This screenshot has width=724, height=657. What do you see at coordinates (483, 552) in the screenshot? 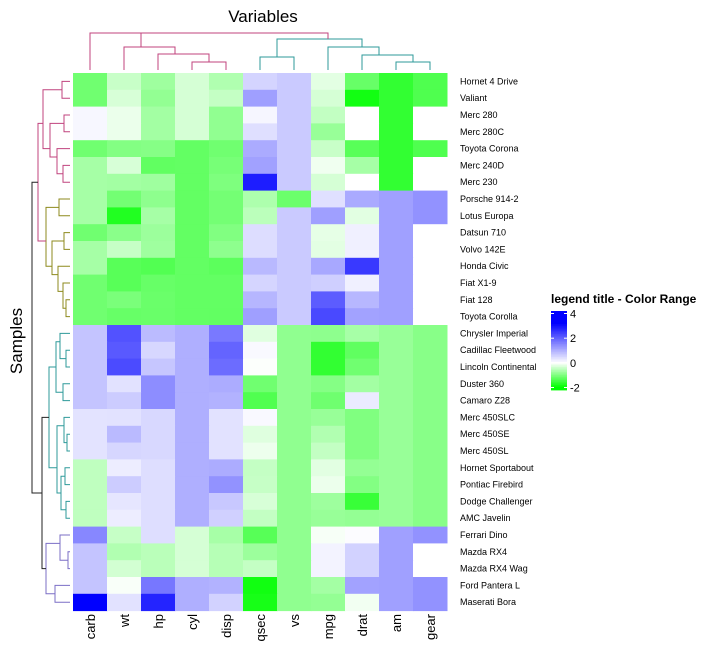
I see `row-label: Mazda RX4` at bounding box center [483, 552].